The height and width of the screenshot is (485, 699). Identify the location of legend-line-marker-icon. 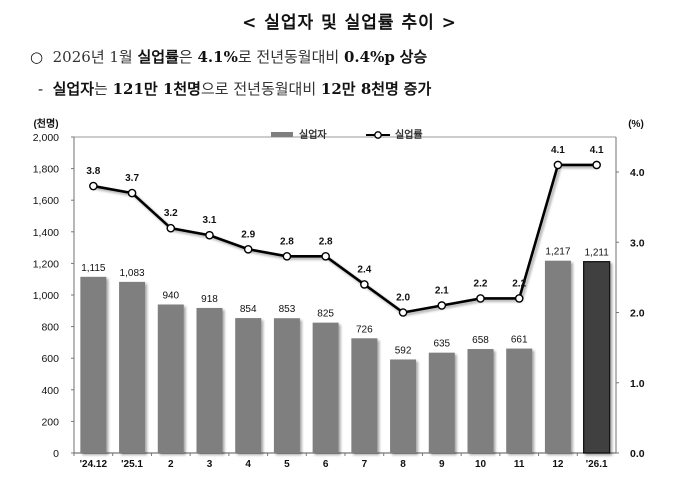
(378, 135).